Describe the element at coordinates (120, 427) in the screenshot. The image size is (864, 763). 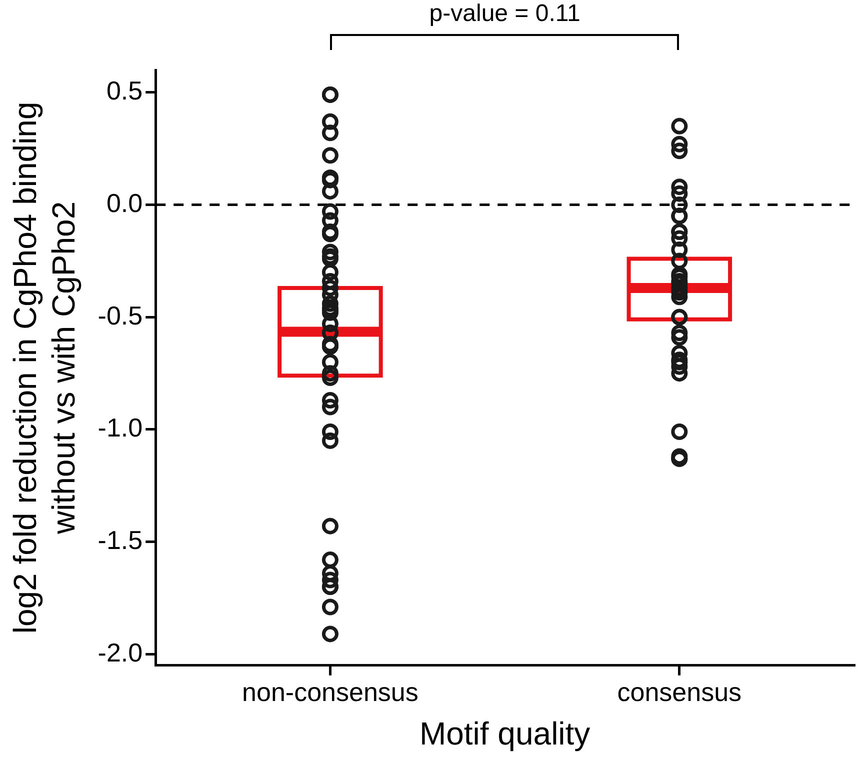
I see `y-tick-label: -1.0` at that location.